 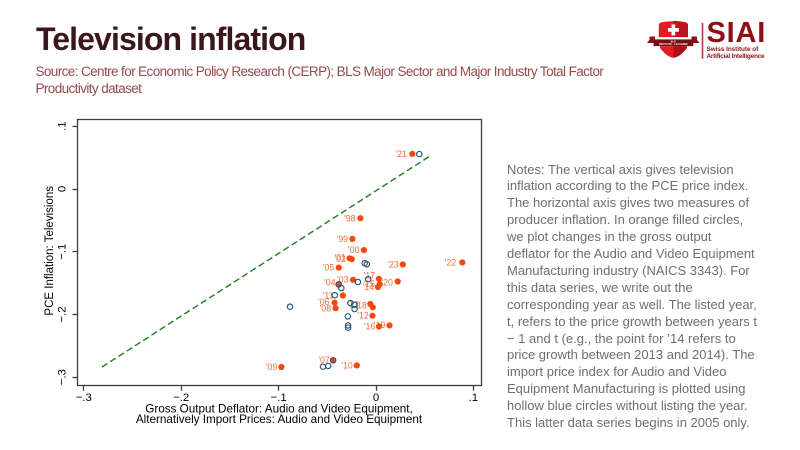 What do you see at coordinates (393, 265) in the screenshot?
I see `svg-text: '23` at bounding box center [393, 265].